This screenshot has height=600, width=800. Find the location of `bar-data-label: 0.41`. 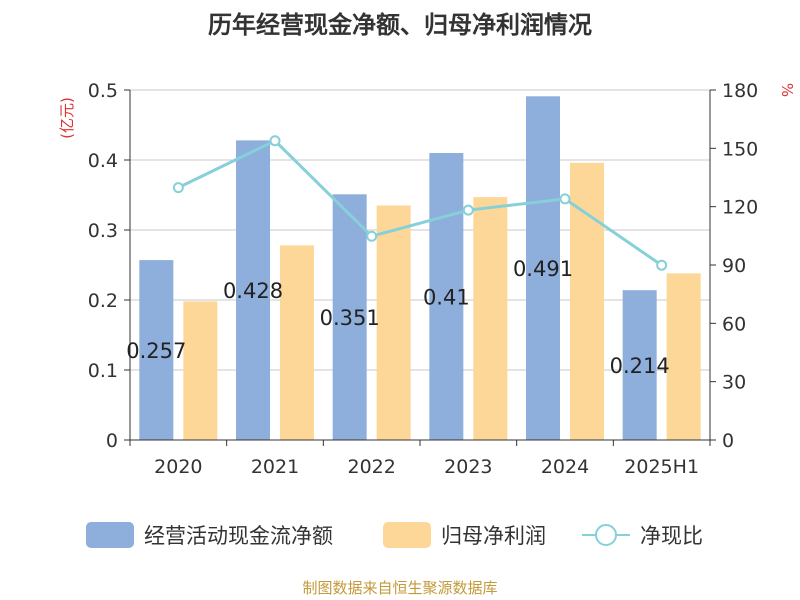

bar-data-label: 0.41 is located at coordinates (446, 298).